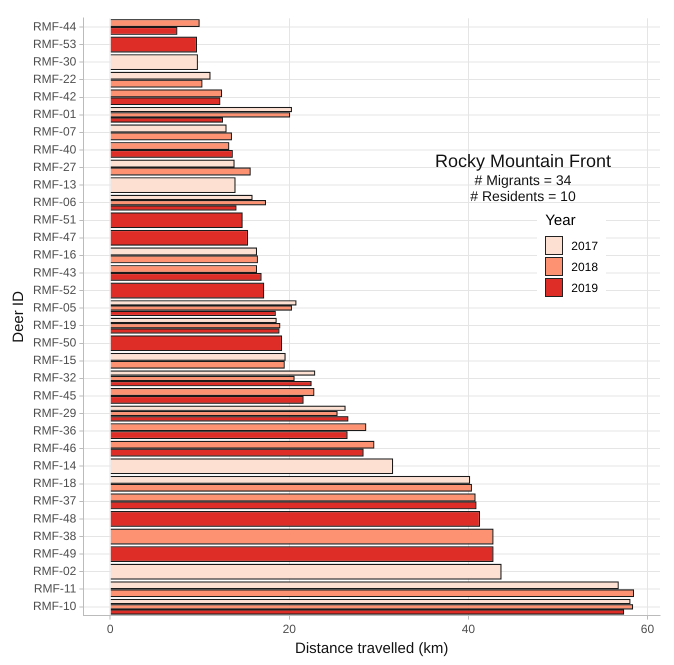  What do you see at coordinates (54, 483) in the screenshot?
I see `y-tick-label: RMF-18` at bounding box center [54, 483].